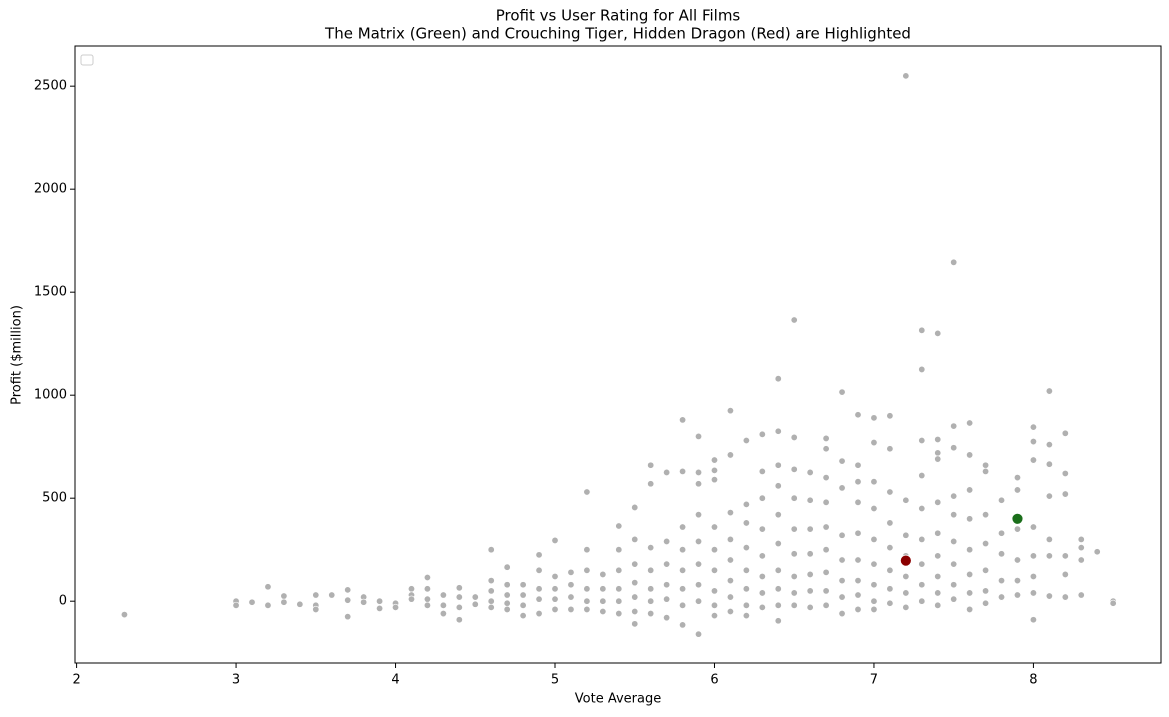 The image size is (1169, 717). What do you see at coordinates (395, 680) in the screenshot?
I see `x-tick-label: 4` at bounding box center [395, 680].